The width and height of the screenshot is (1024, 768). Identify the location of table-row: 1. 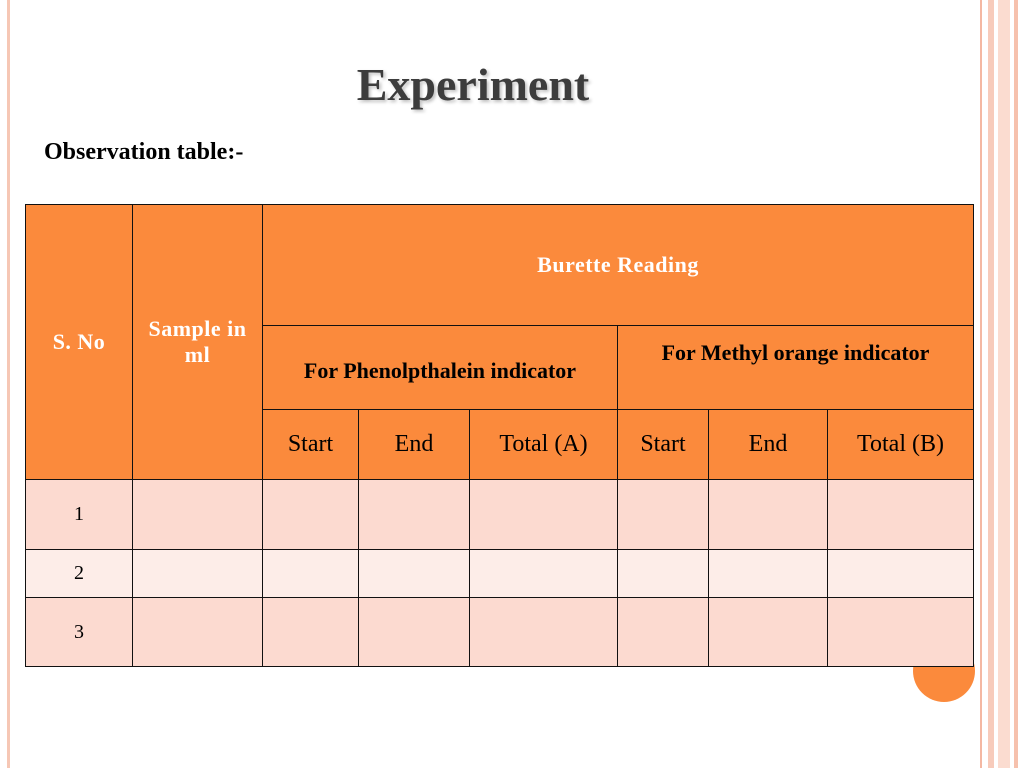
(500, 514).